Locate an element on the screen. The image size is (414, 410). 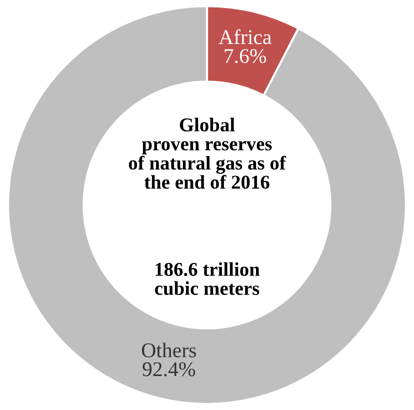
data-label: 7.6% is located at coordinates (245, 56).